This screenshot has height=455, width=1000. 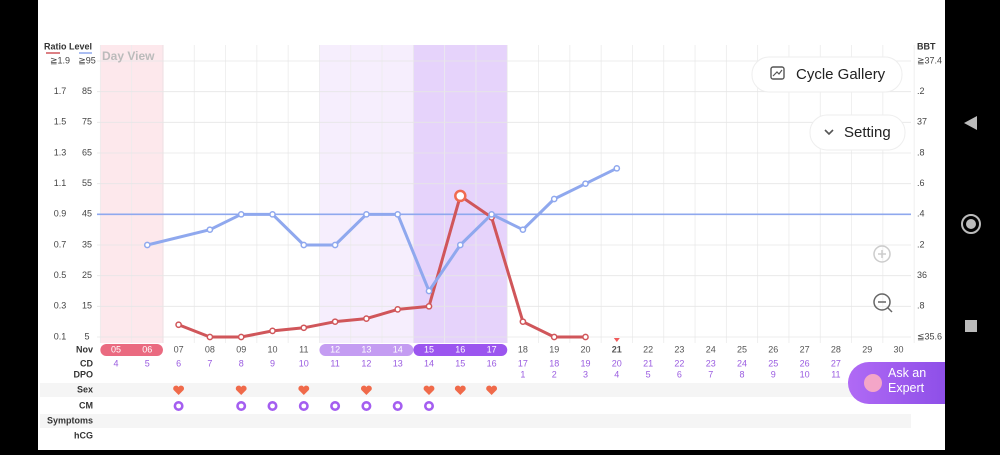 What do you see at coordinates (921, 306) in the screenshot?
I see `bbt-tick-label: .8` at bounding box center [921, 306].